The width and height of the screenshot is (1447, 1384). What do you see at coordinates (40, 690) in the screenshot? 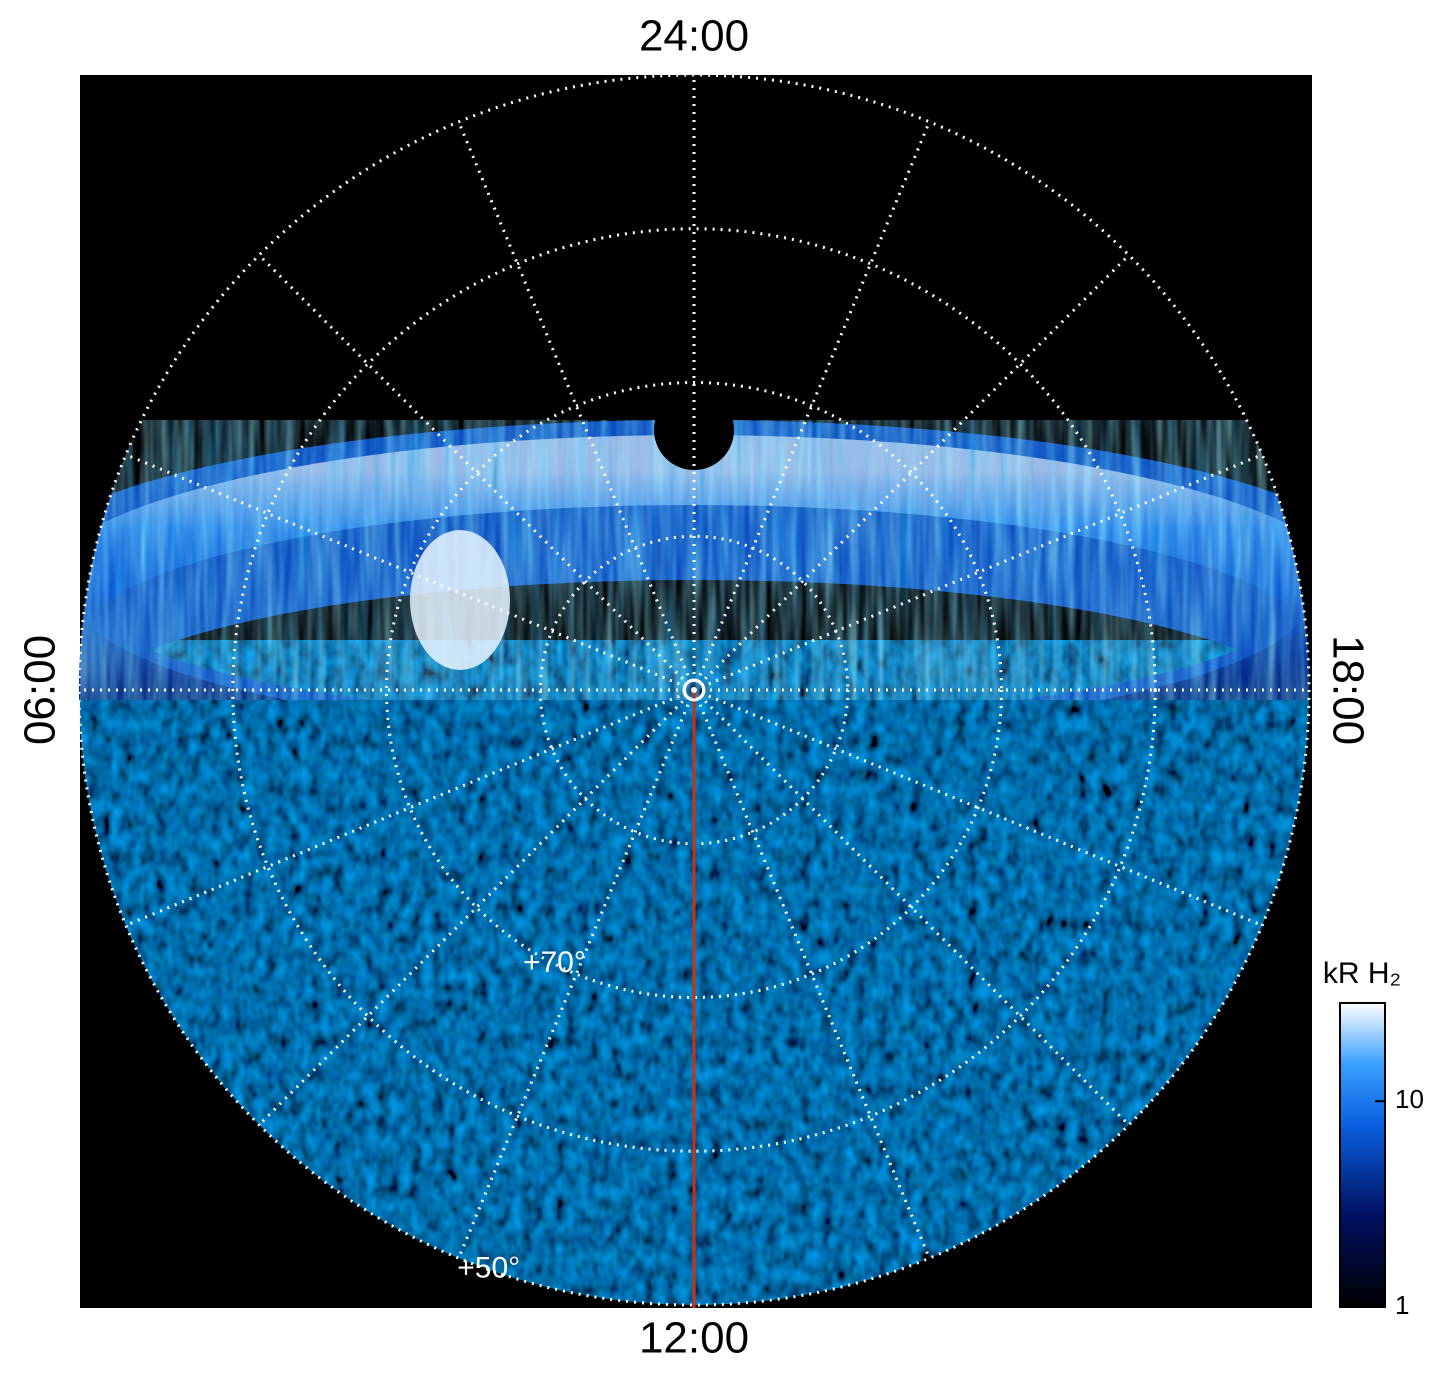
I see `local-time-label: 06:00` at bounding box center [40, 690].